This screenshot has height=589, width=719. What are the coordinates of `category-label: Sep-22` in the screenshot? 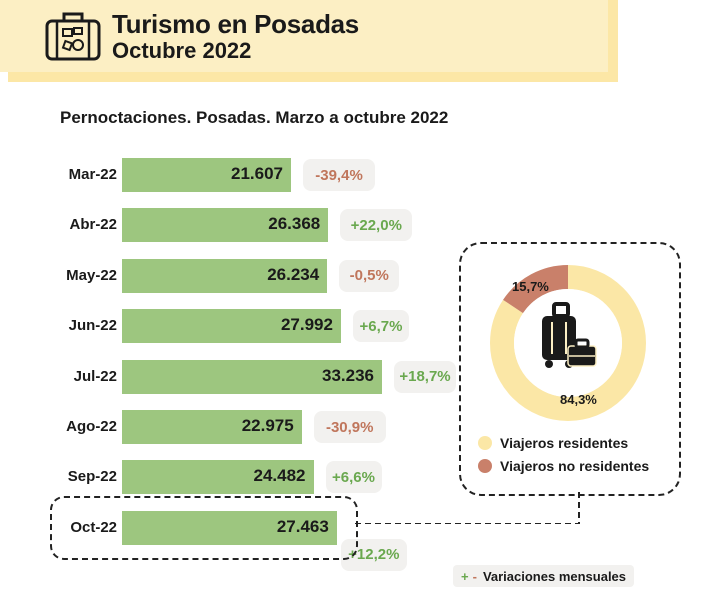 It's located at (92, 477).